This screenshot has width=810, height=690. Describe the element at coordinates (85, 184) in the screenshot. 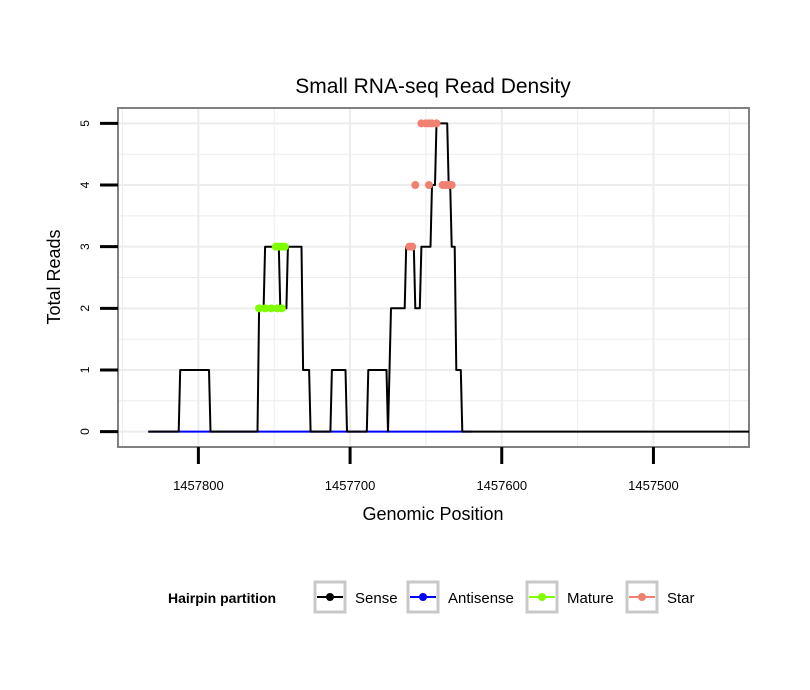

I see `y-tick-label: 4` at that location.